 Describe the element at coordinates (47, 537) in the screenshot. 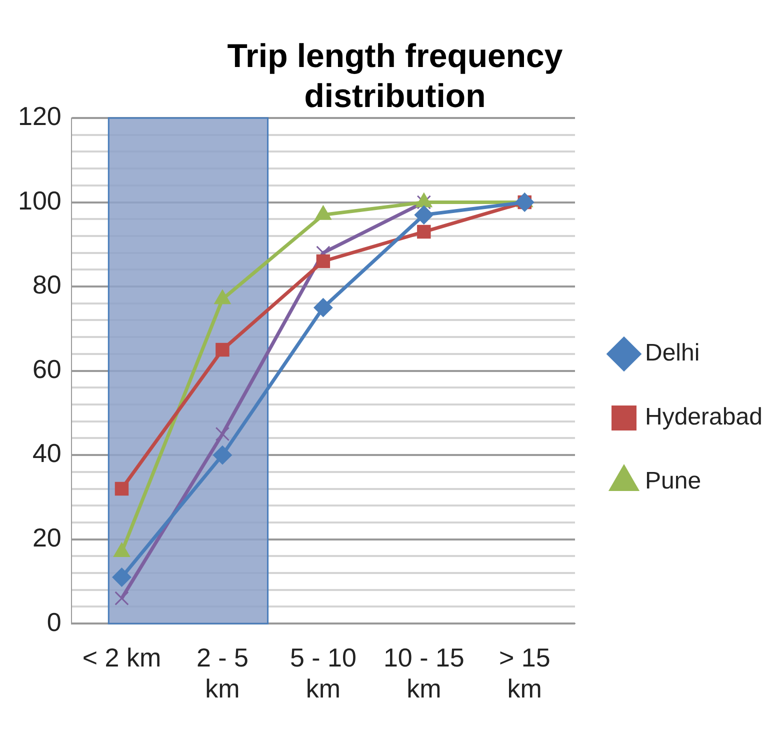

I see `y-tick-label: 20` at that location.